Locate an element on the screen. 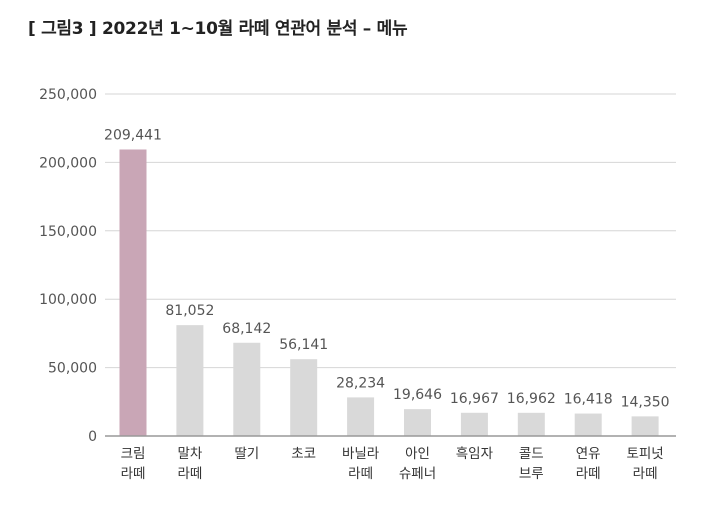 The height and width of the screenshot is (505, 711). x-tick-label: 콜드 is located at coordinates (531, 454).